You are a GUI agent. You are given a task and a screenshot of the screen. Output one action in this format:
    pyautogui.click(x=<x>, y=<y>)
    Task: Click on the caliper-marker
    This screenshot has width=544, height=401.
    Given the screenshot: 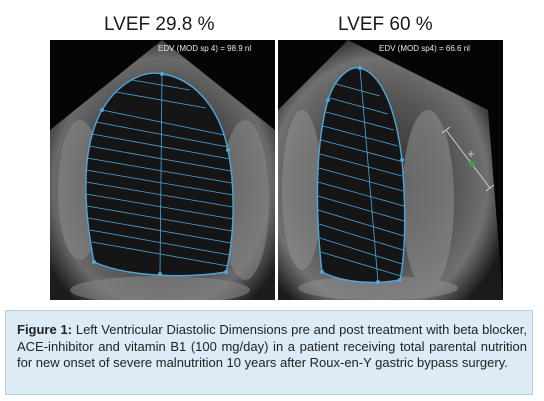 What is the action you would take?
    pyautogui.click(x=468, y=159)
    